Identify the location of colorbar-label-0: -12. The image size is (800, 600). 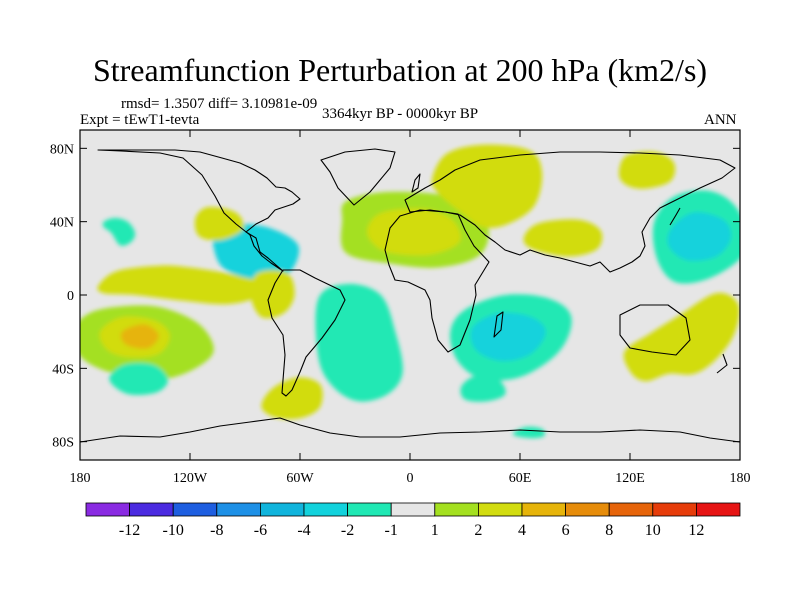
(129, 530).